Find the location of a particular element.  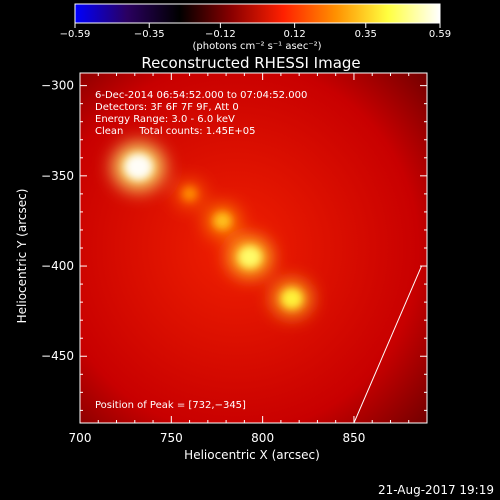

colorbar-tick-label: −0.59 is located at coordinates (75, 34).